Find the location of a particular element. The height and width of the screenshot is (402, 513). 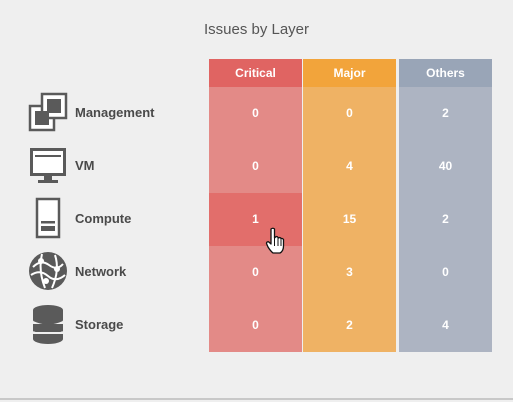

cell-management-others: 2 is located at coordinates (445, 113).